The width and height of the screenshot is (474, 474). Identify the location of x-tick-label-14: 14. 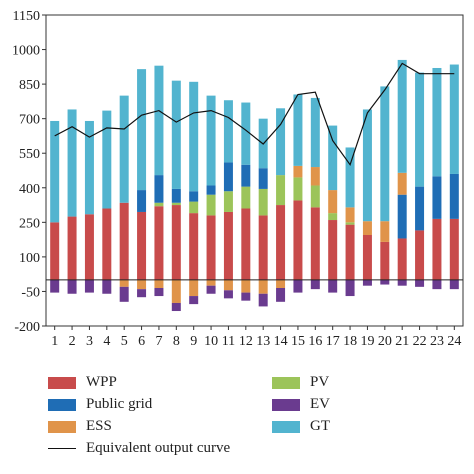
(281, 341).